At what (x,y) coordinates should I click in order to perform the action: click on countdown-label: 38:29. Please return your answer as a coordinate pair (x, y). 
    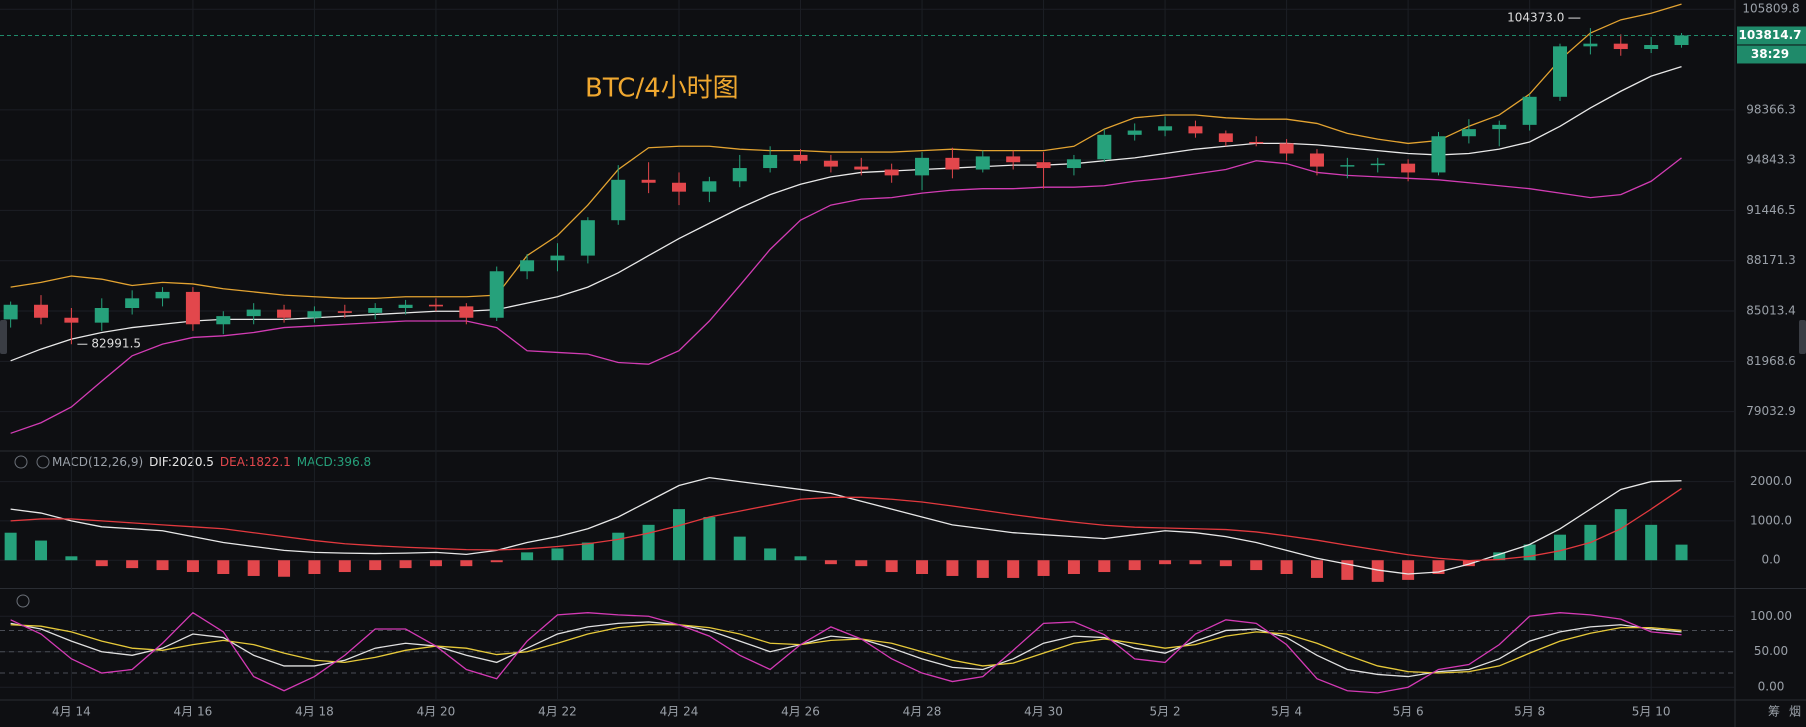
    Looking at the image, I should click on (1770, 54).